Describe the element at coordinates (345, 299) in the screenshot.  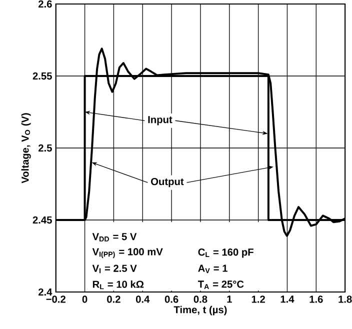
I see `x-tick-label: 1.8` at that location.